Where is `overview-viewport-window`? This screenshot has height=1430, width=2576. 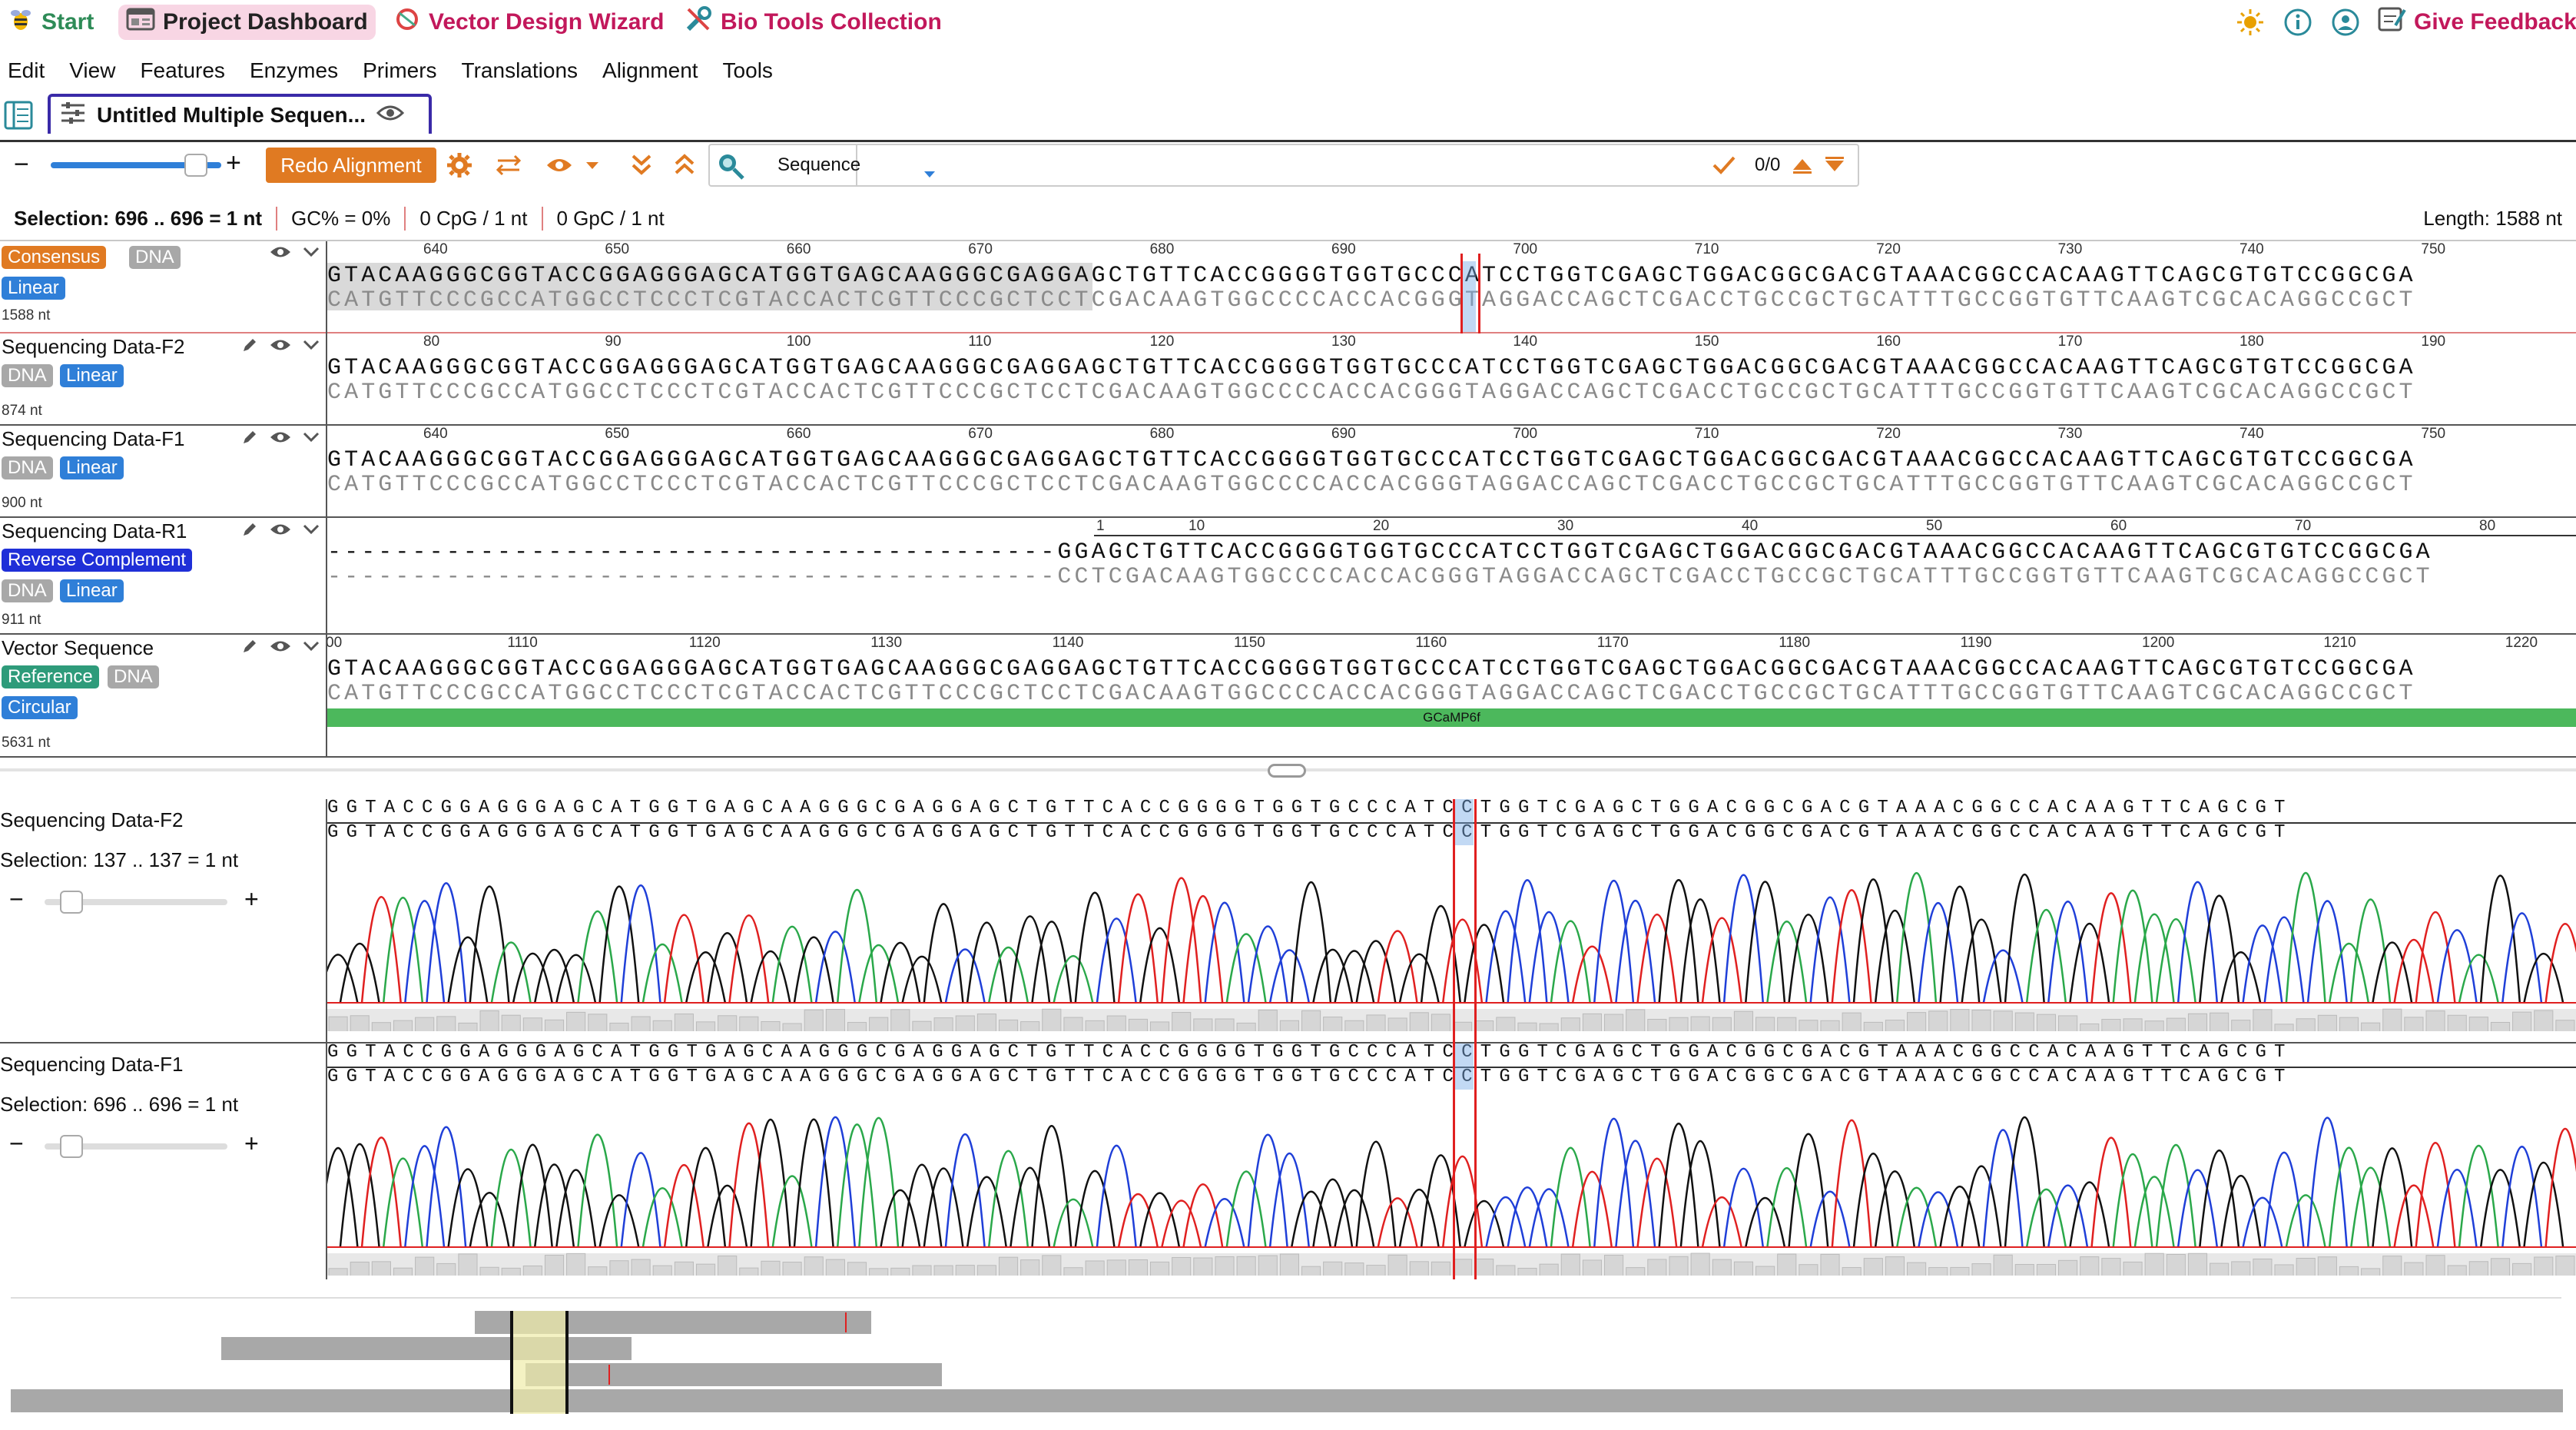
overview-viewport-window is located at coordinates (539, 1362).